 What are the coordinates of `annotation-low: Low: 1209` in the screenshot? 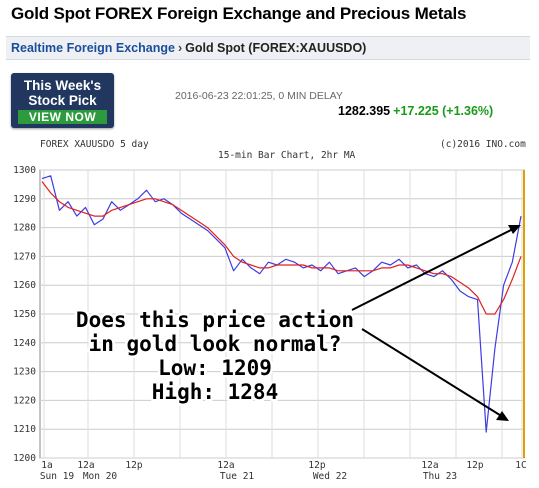 It's located at (215, 368).